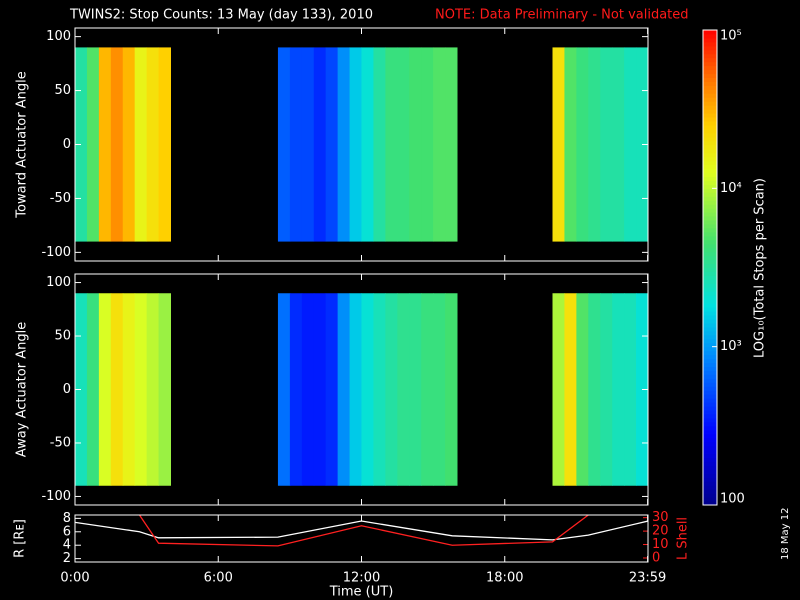  Describe the element at coordinates (361, 592) in the screenshot. I see `x-axis-label: Time (UT)` at that location.